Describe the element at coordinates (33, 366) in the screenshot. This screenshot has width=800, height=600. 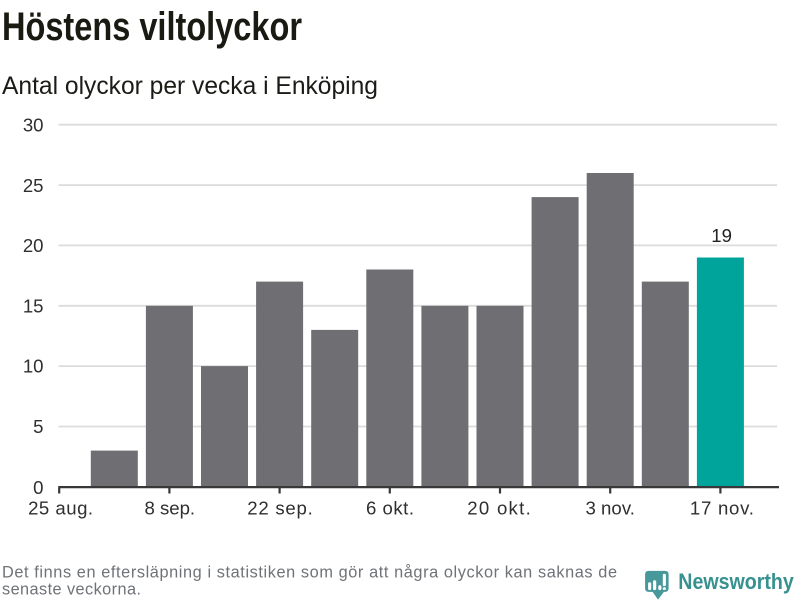
I see `svg-text: 10` at that location.